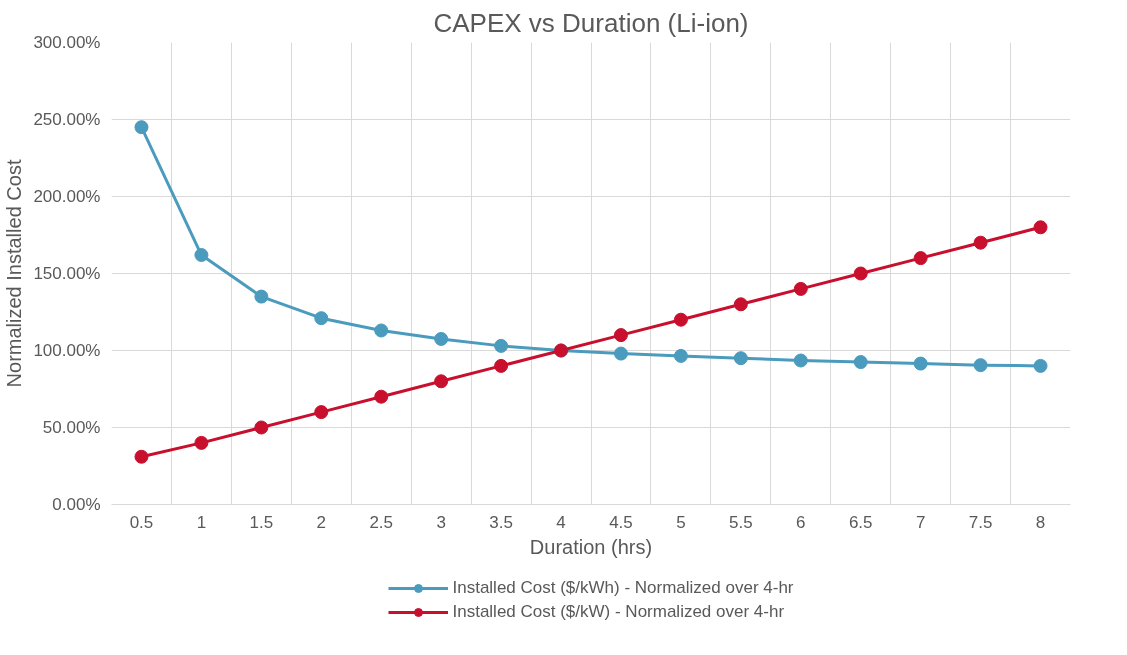  I want to click on x-axis-title: Duration (hrs), so click(591, 546).